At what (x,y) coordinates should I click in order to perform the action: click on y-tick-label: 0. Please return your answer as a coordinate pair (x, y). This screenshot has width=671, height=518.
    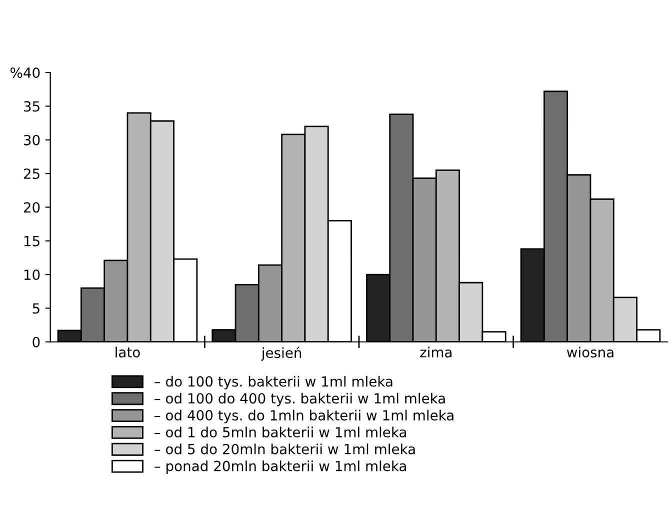
    Looking at the image, I should click on (36, 342).